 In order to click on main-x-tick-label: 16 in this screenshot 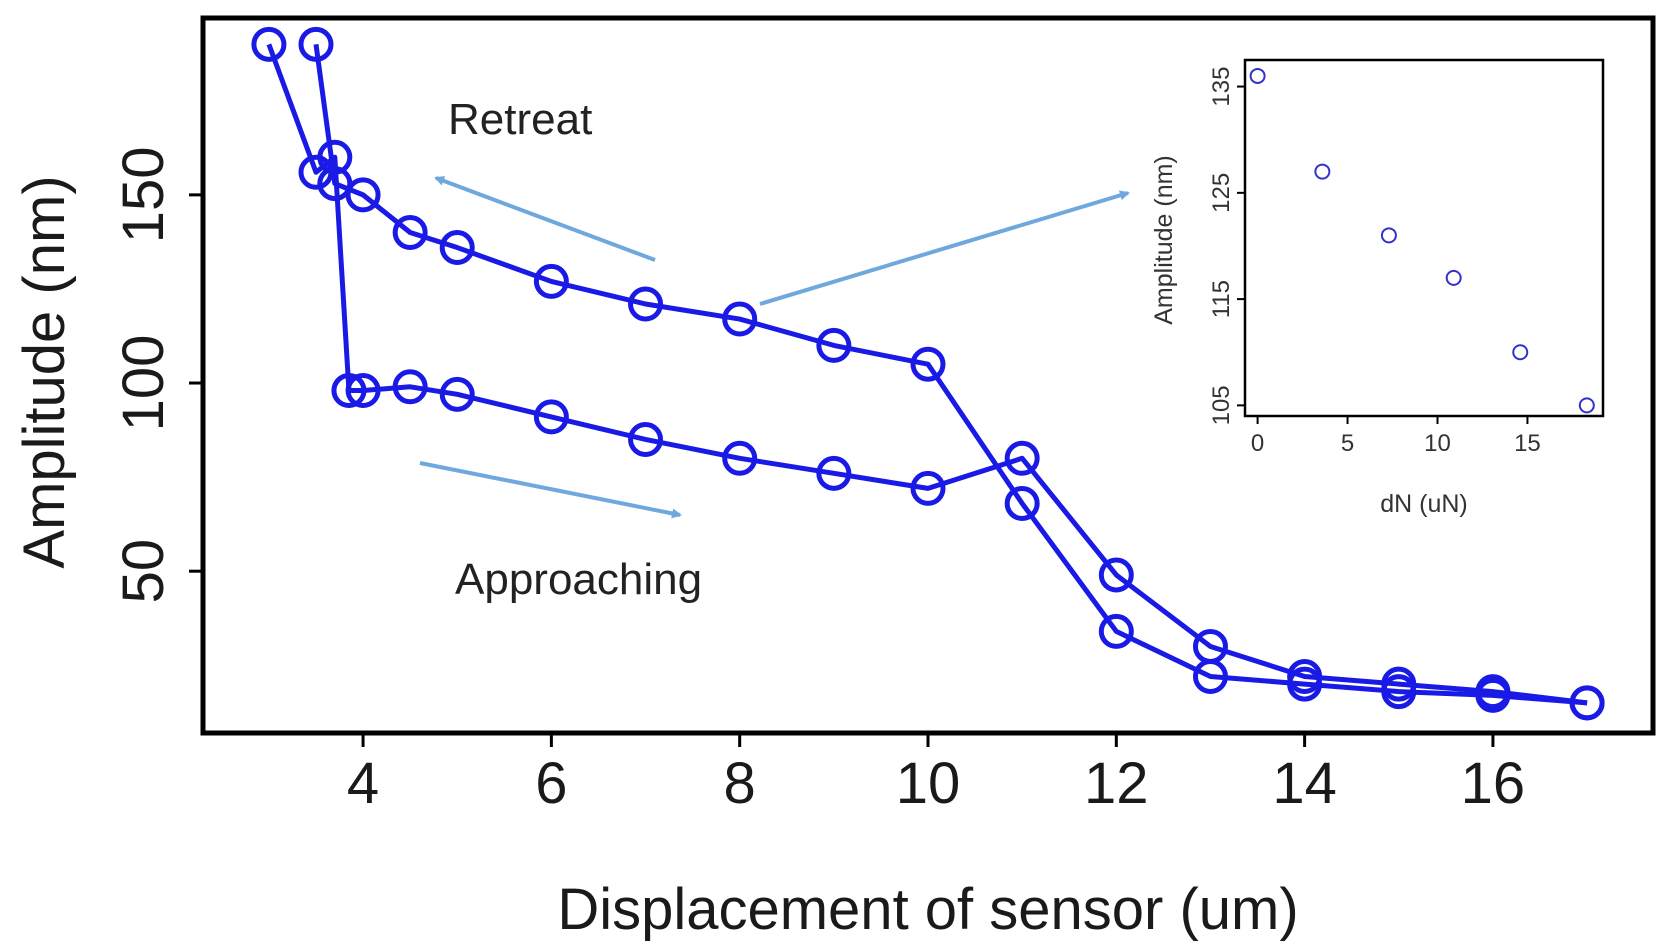, I will do `click(1493, 783)`.